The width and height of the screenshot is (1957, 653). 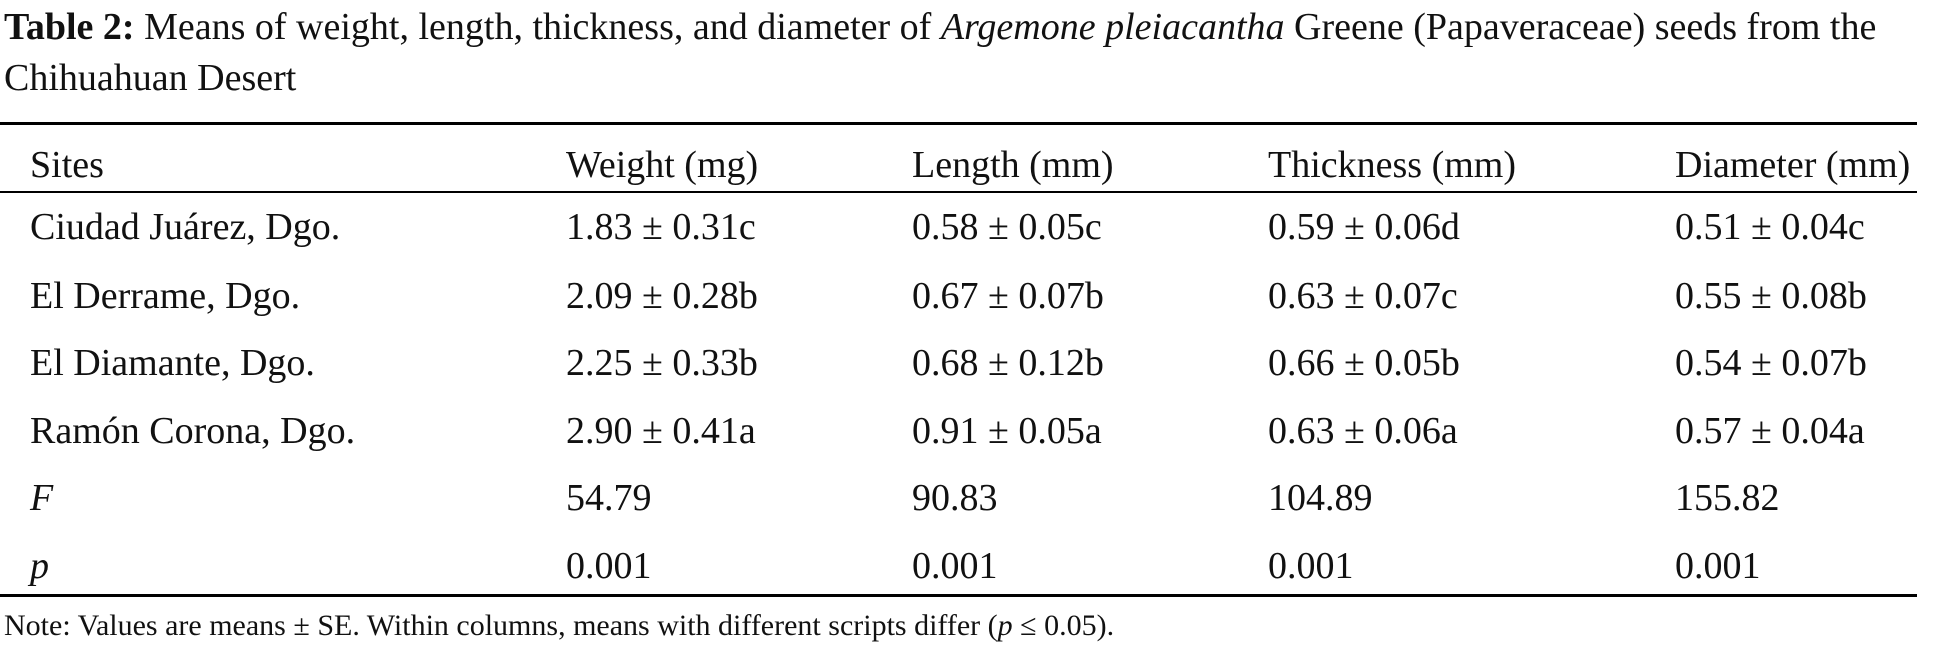 What do you see at coordinates (662, 165) in the screenshot?
I see `header-weight: Weight (mg)` at bounding box center [662, 165].